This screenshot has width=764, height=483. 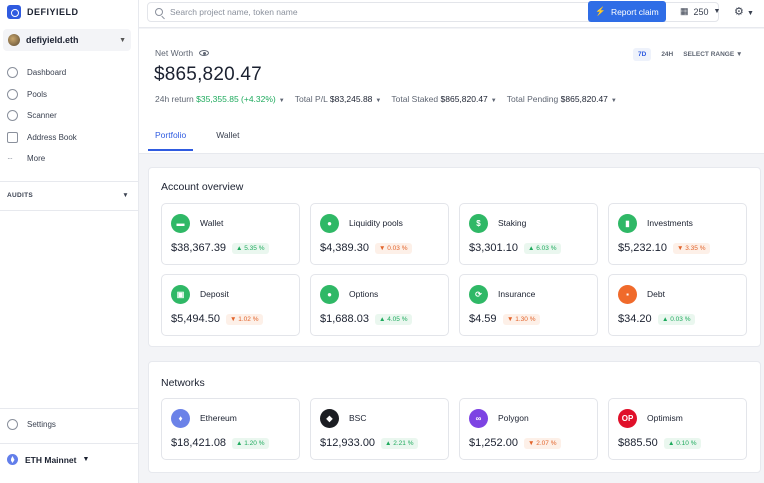 I want to click on gear-icon, so click(x=12, y=424).